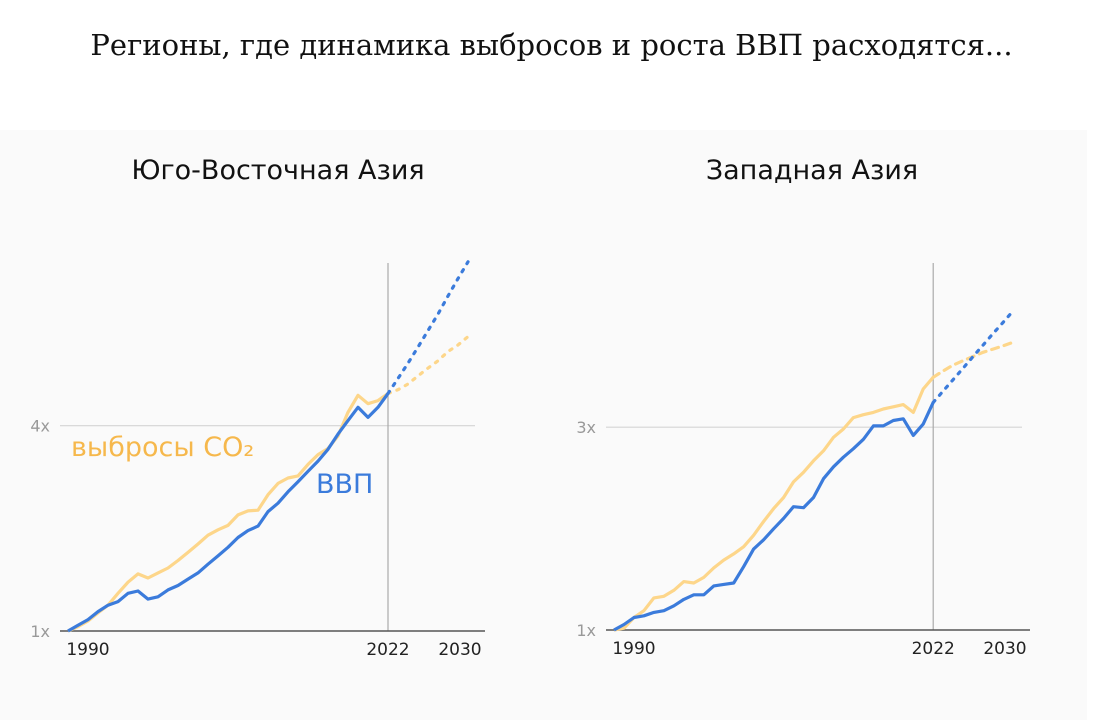  I want to click on co2-line, so click(774, 504).